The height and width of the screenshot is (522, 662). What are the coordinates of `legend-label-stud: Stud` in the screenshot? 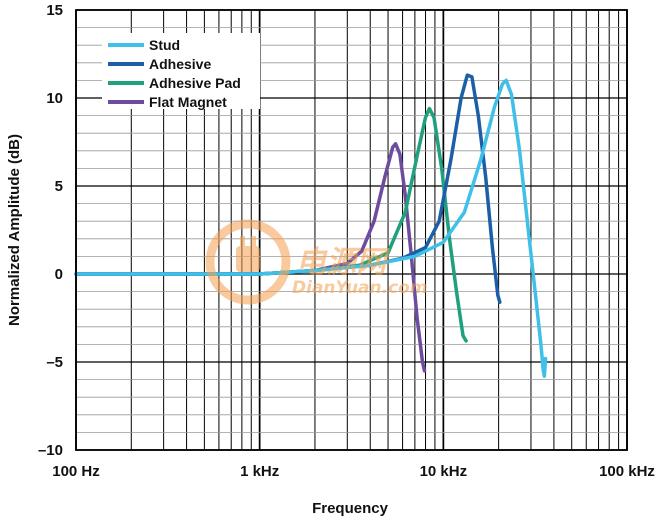 It's located at (164, 45).